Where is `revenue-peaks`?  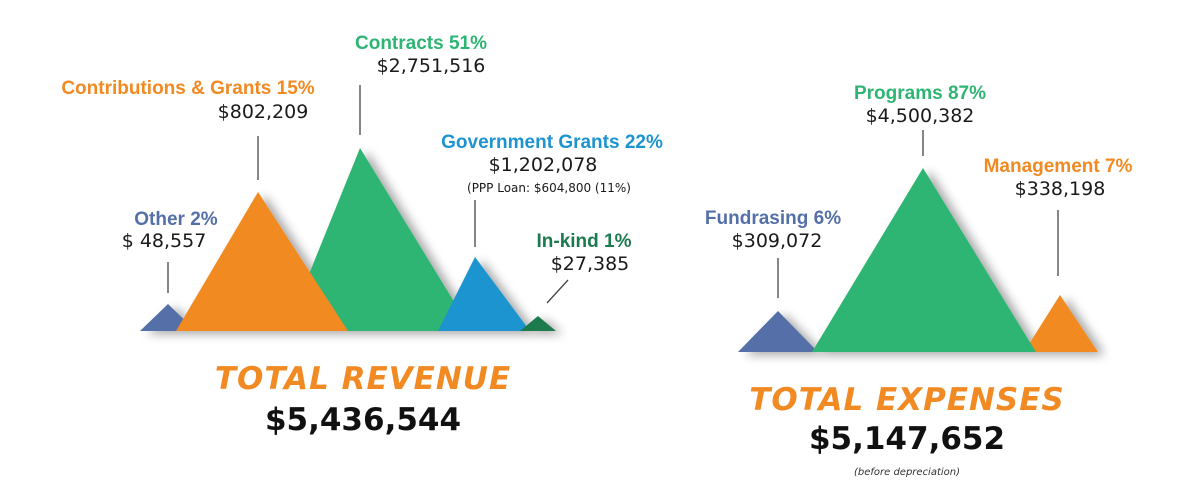 revenue-peaks is located at coordinates (348, 239).